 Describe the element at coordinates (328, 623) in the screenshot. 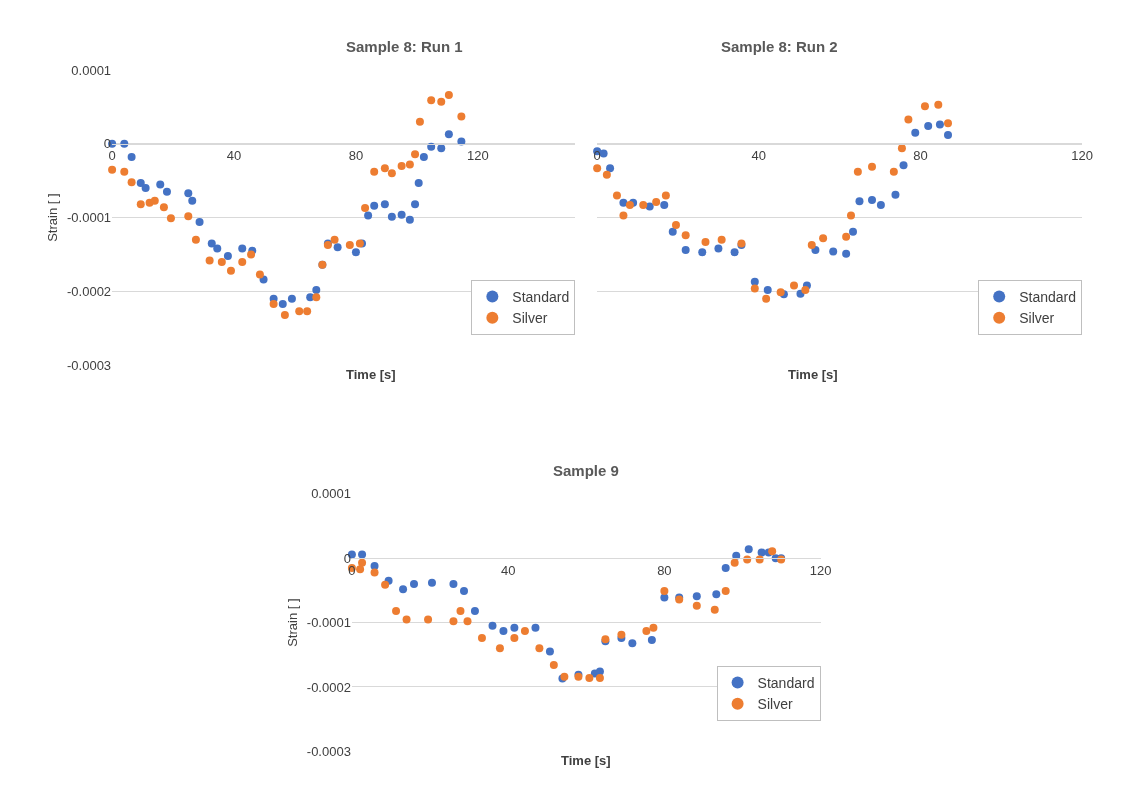

I see `y-tick-label: -0.0001` at that location.